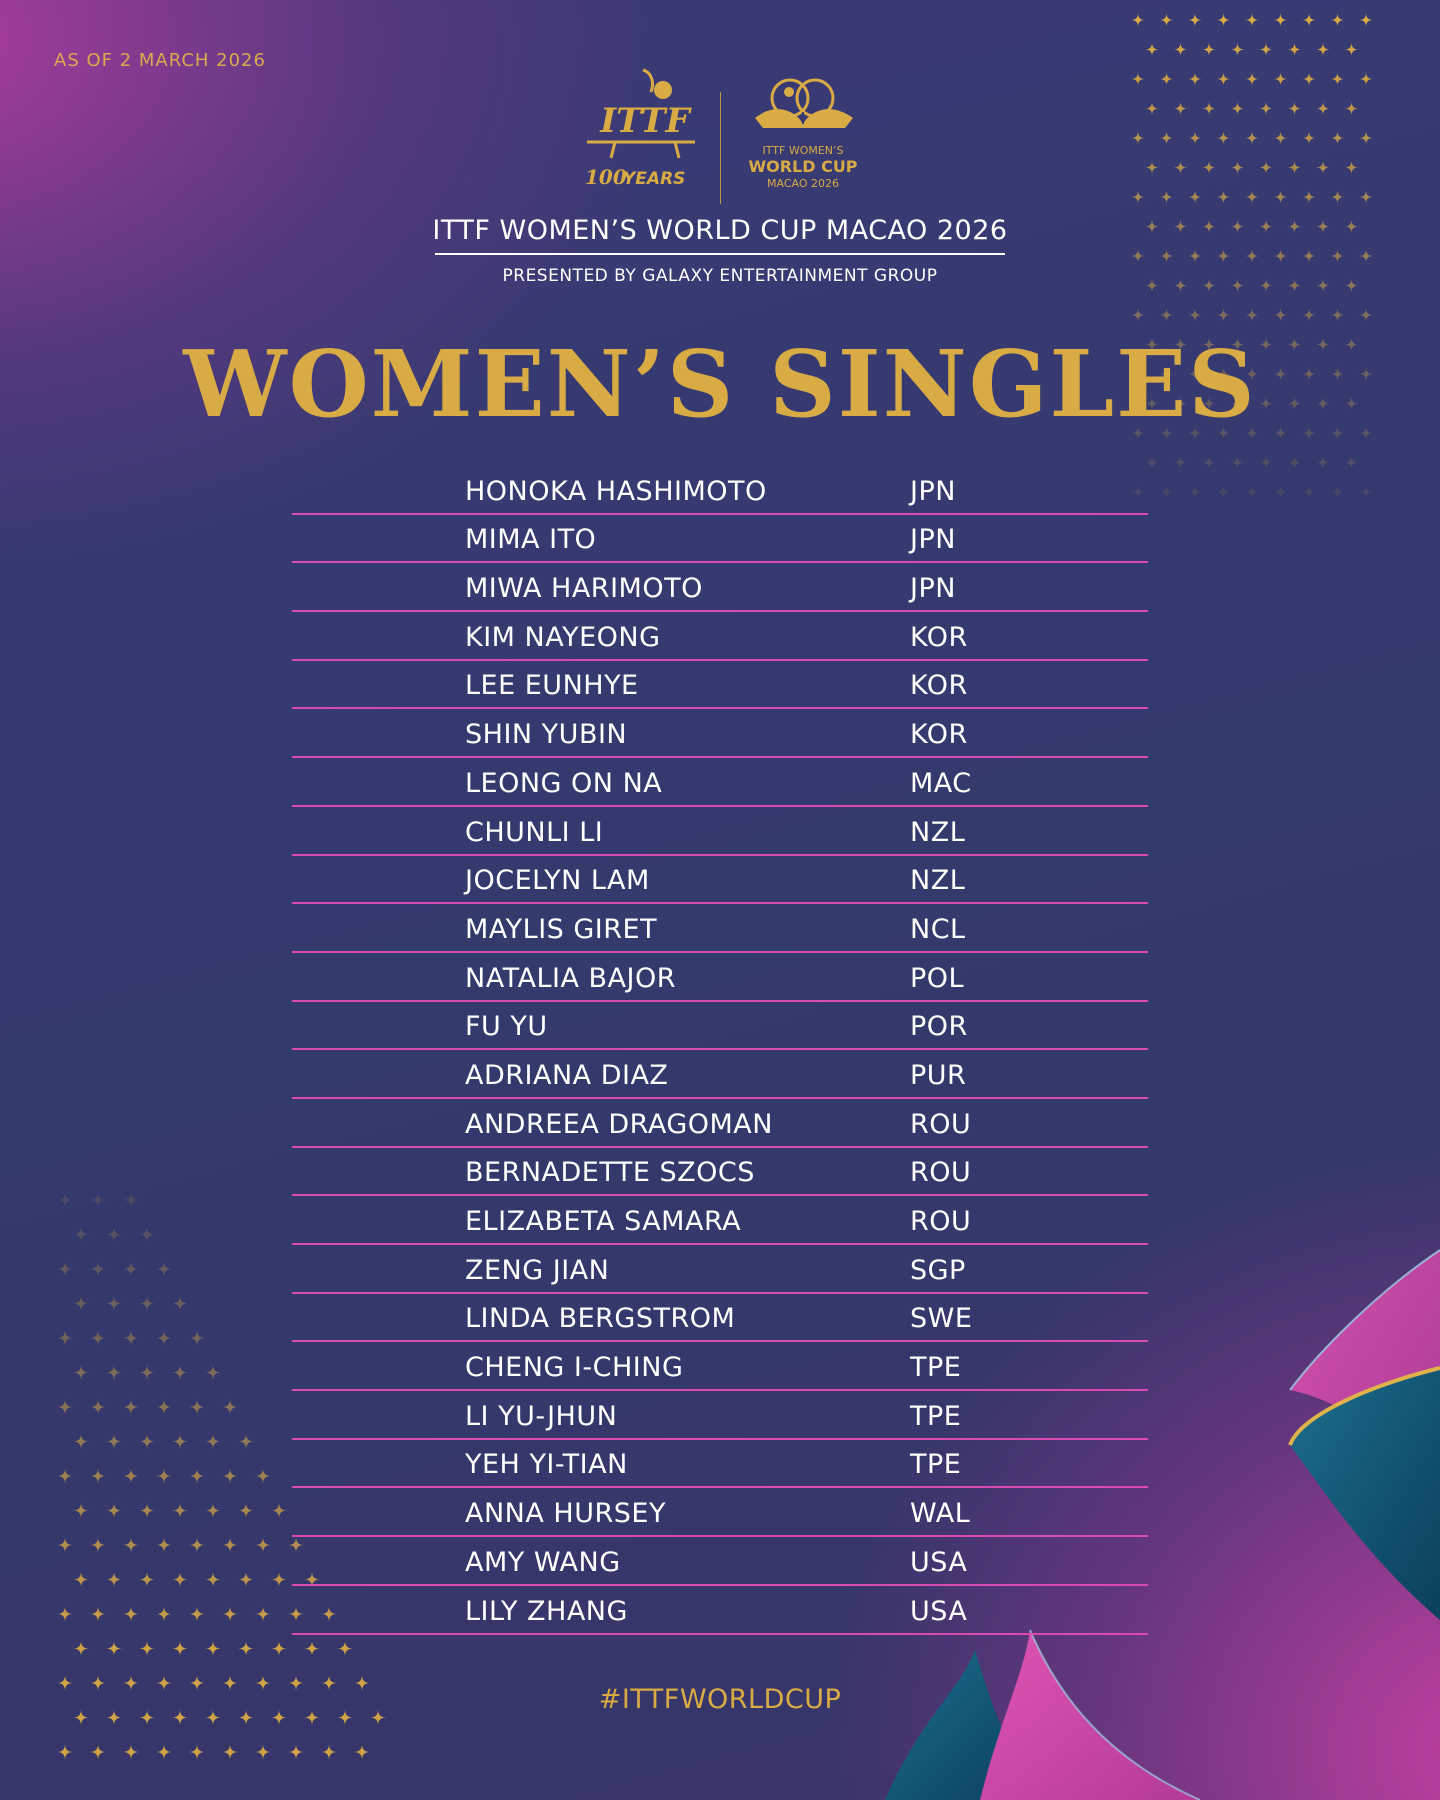 This screenshot has width=1440, height=1800. Describe the element at coordinates (720, 685) in the screenshot. I see `player-row: LEE EUNHYE KOR` at that location.